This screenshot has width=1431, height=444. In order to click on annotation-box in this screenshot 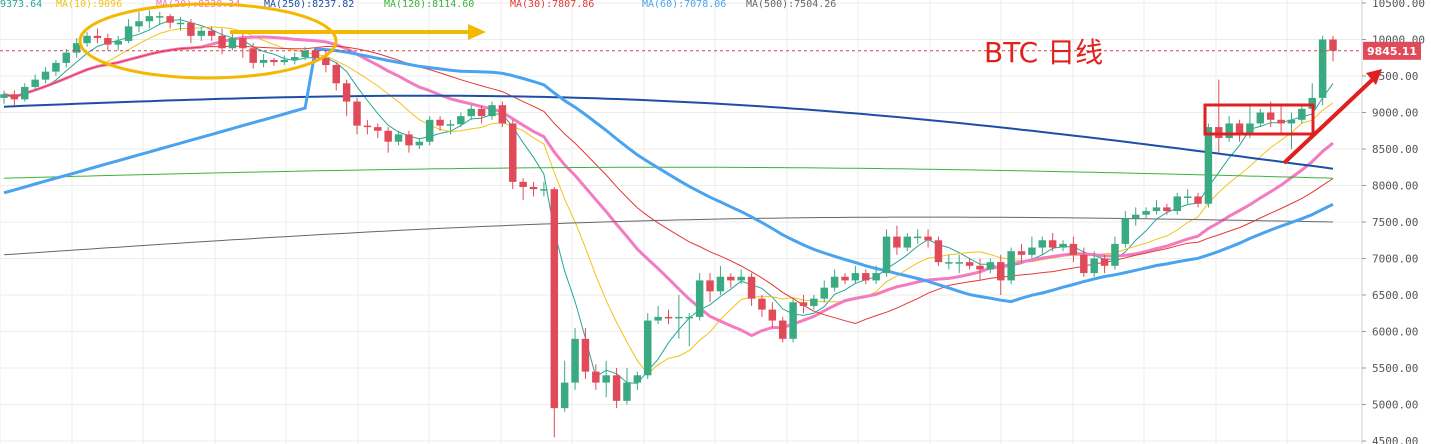, I will do `click(1259, 119)`.